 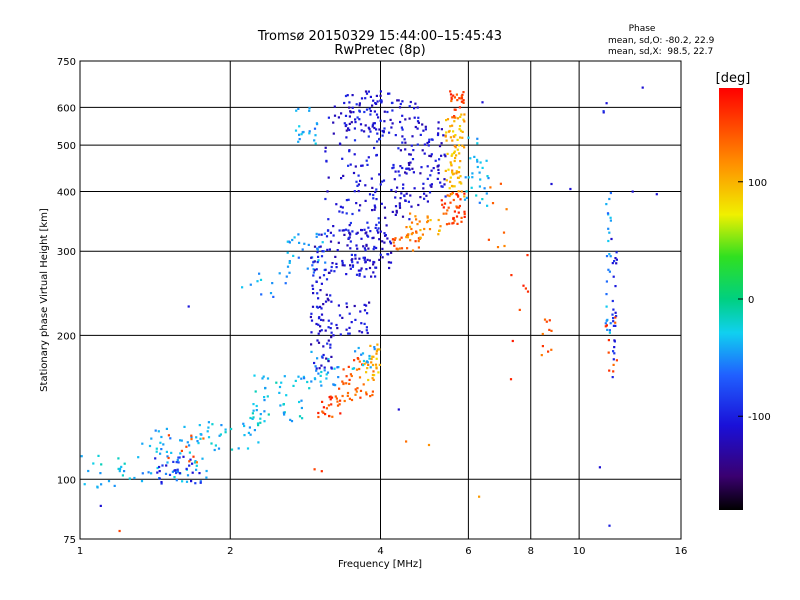 I want to click on y-tick-label: 300, so click(x=66, y=252).